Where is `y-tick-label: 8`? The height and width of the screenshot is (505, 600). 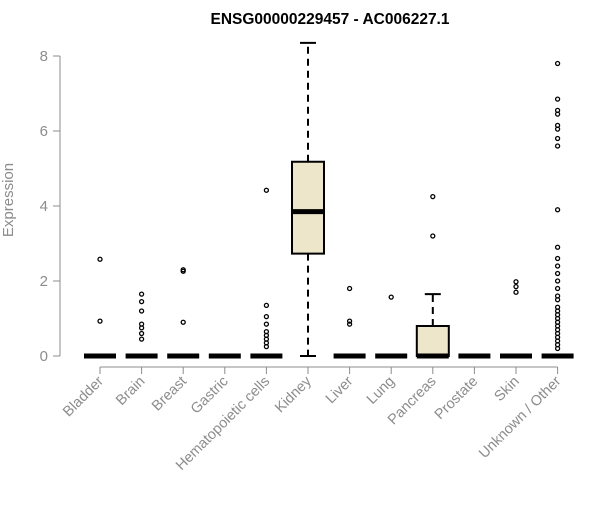
y-tick-label: 8 is located at coordinates (44, 56).